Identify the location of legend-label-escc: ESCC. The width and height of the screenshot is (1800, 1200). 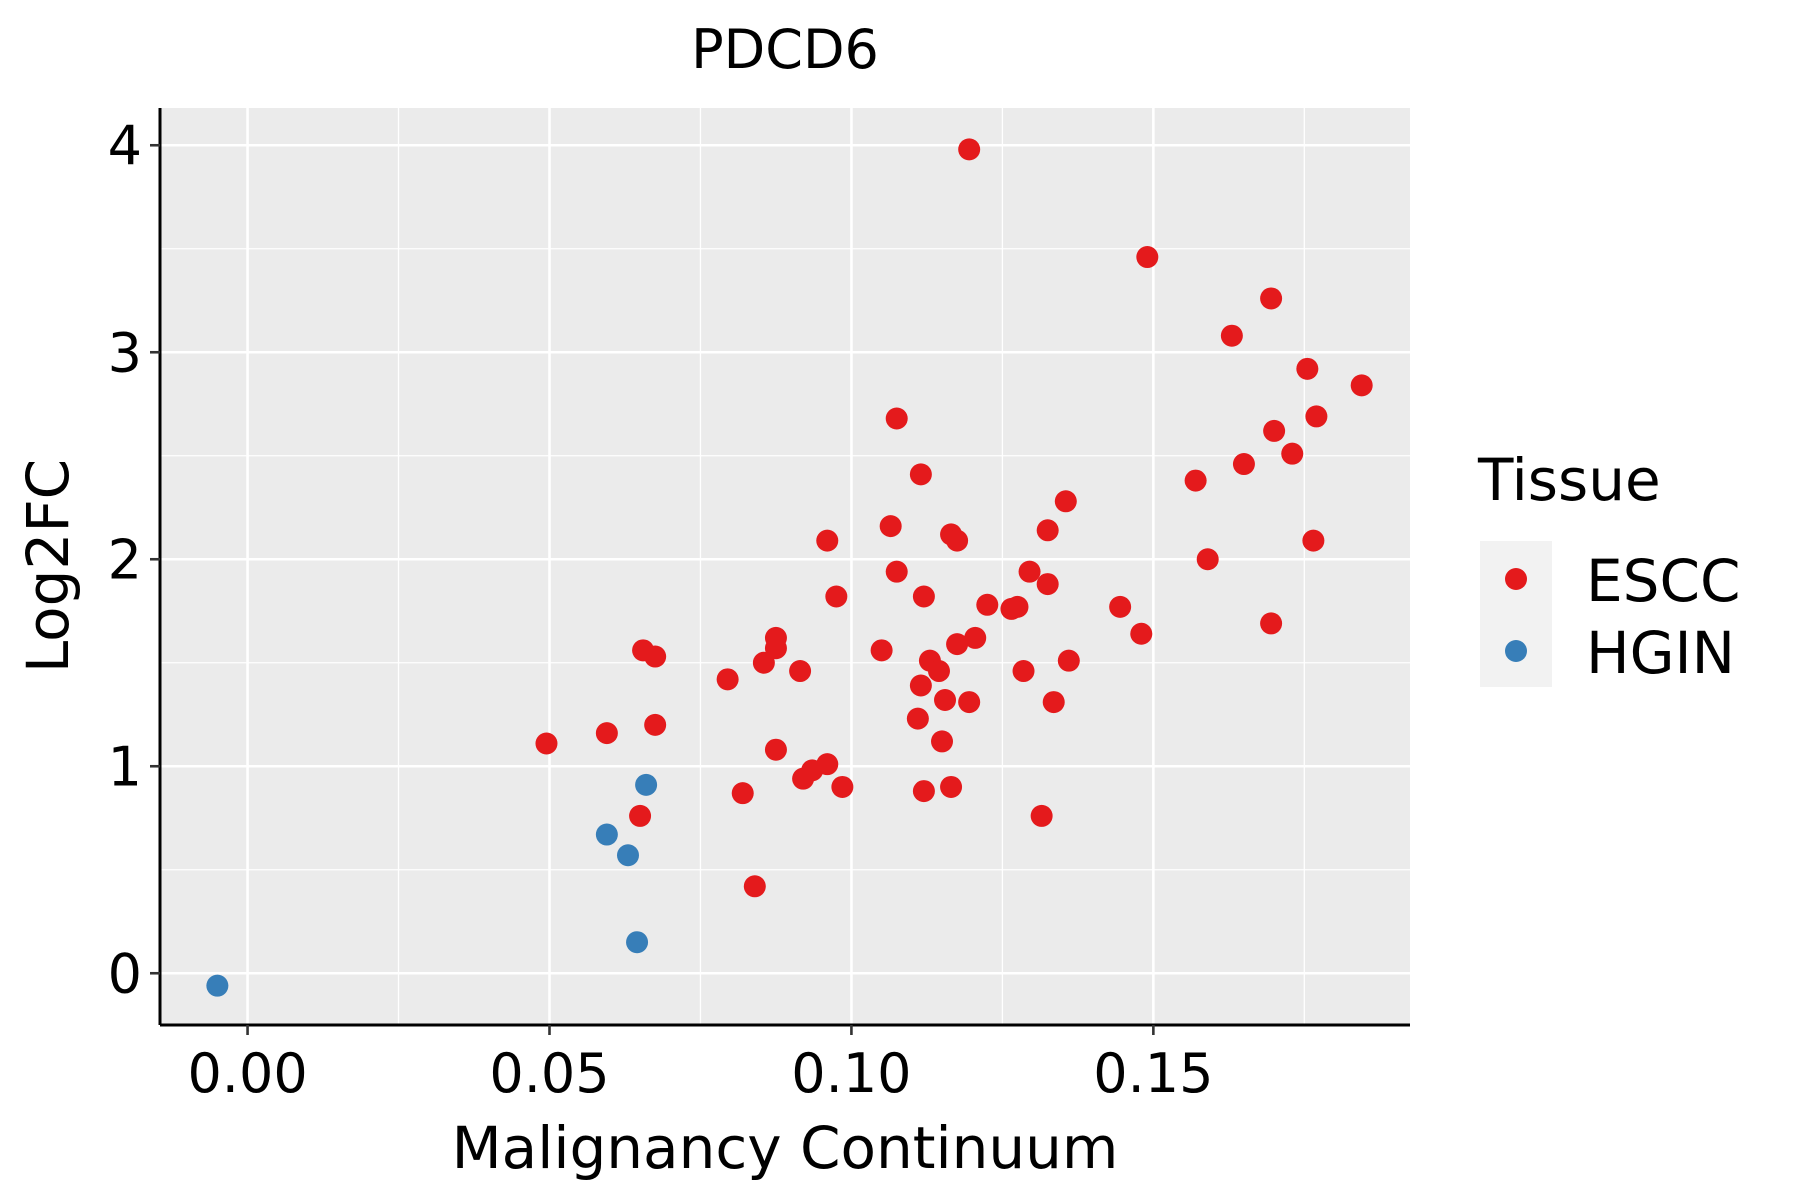
(1663, 581).